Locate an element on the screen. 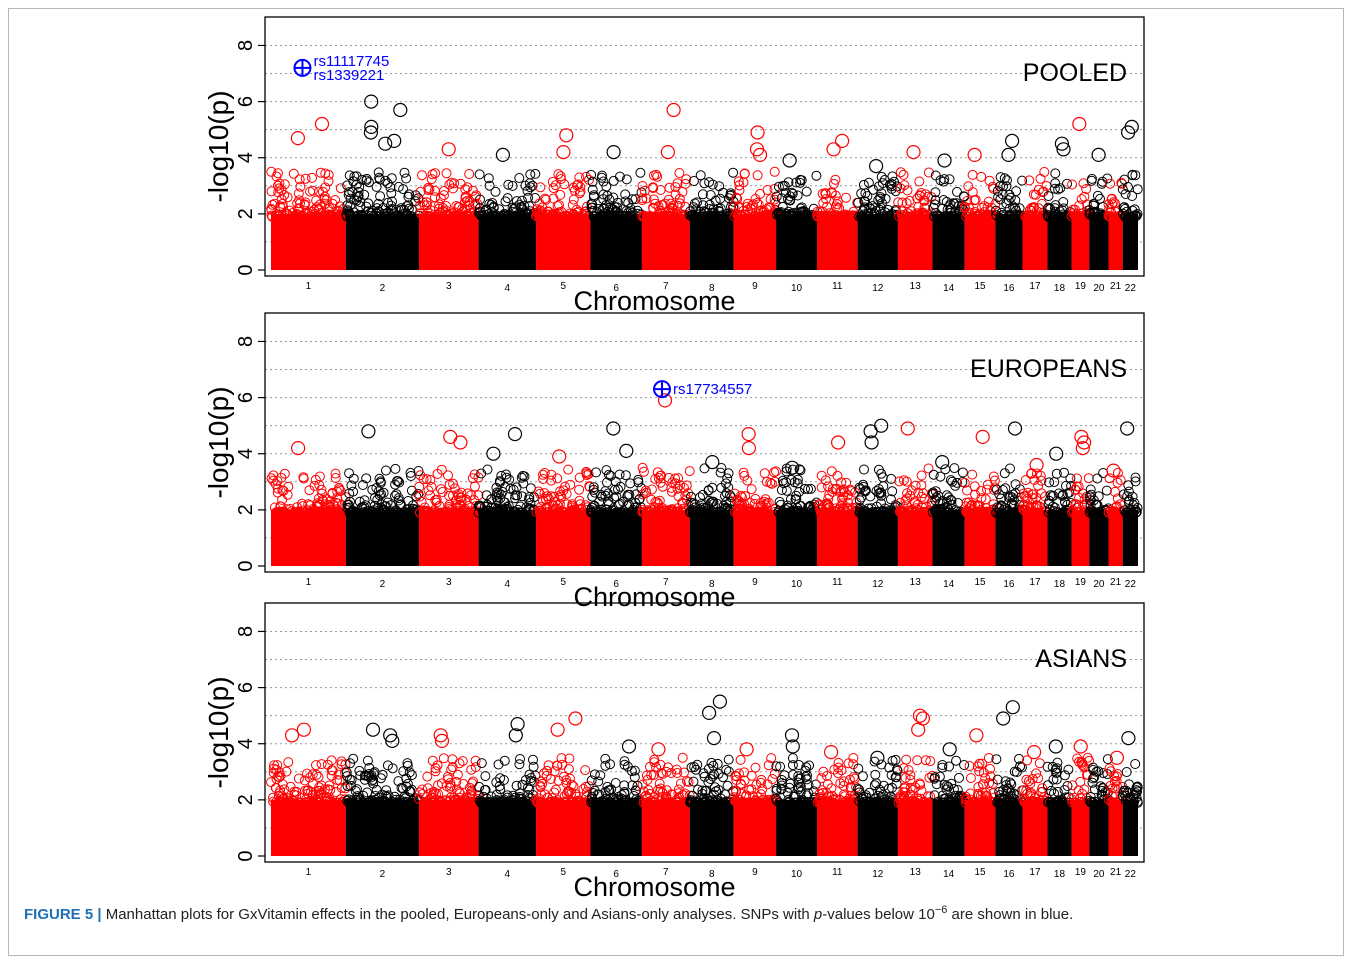 The height and width of the screenshot is (964, 1352). x-tick-label: 11 is located at coordinates (837, 286).